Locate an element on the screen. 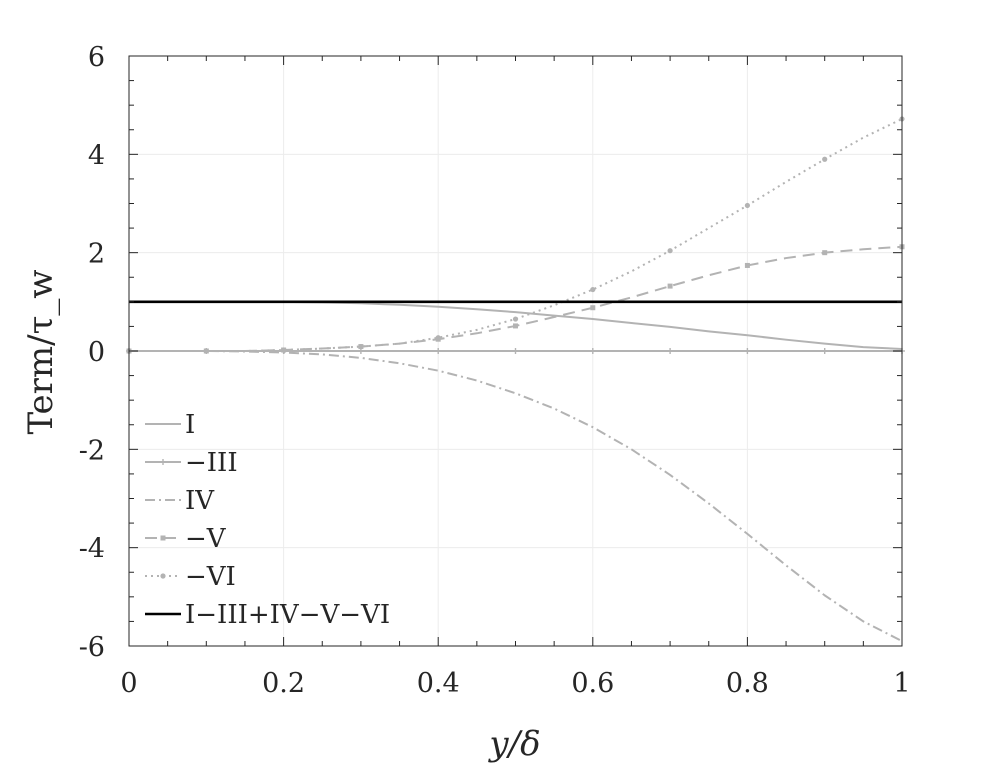 This screenshot has height=770, width=997. legend-label-2: IV is located at coordinates (200, 501).